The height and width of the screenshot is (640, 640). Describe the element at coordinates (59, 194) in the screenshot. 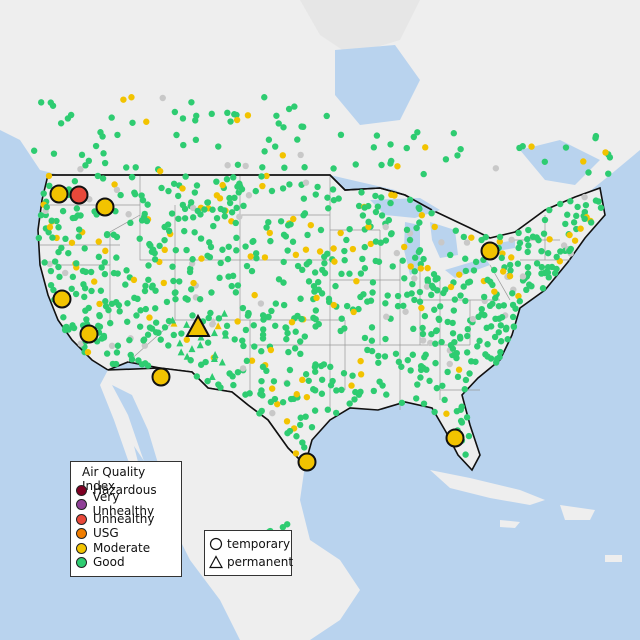

I see `highlighted-site-moderate` at that location.